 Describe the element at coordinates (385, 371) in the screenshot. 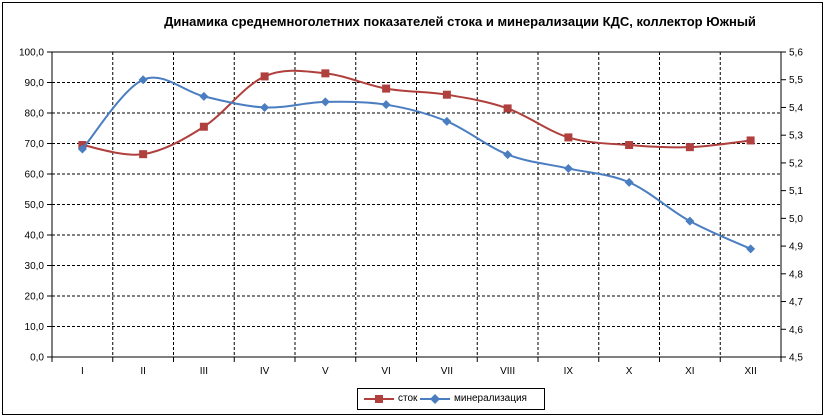

I see `x-tick-label: VI` at that location.